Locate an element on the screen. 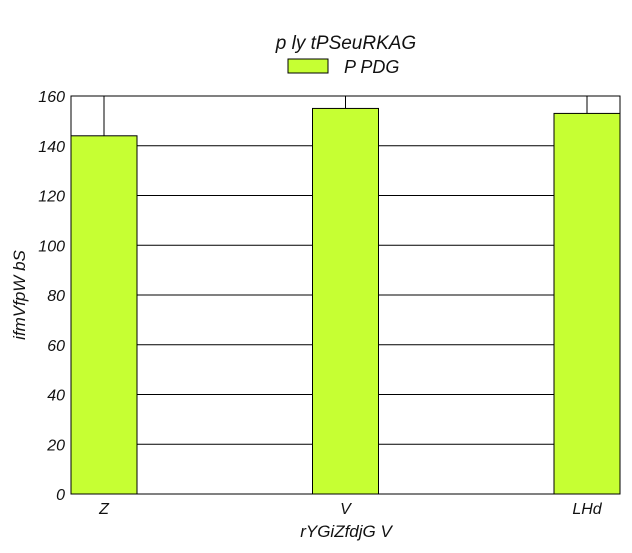 The image size is (632, 553). y-tick-label: 0 is located at coordinates (60, 495).